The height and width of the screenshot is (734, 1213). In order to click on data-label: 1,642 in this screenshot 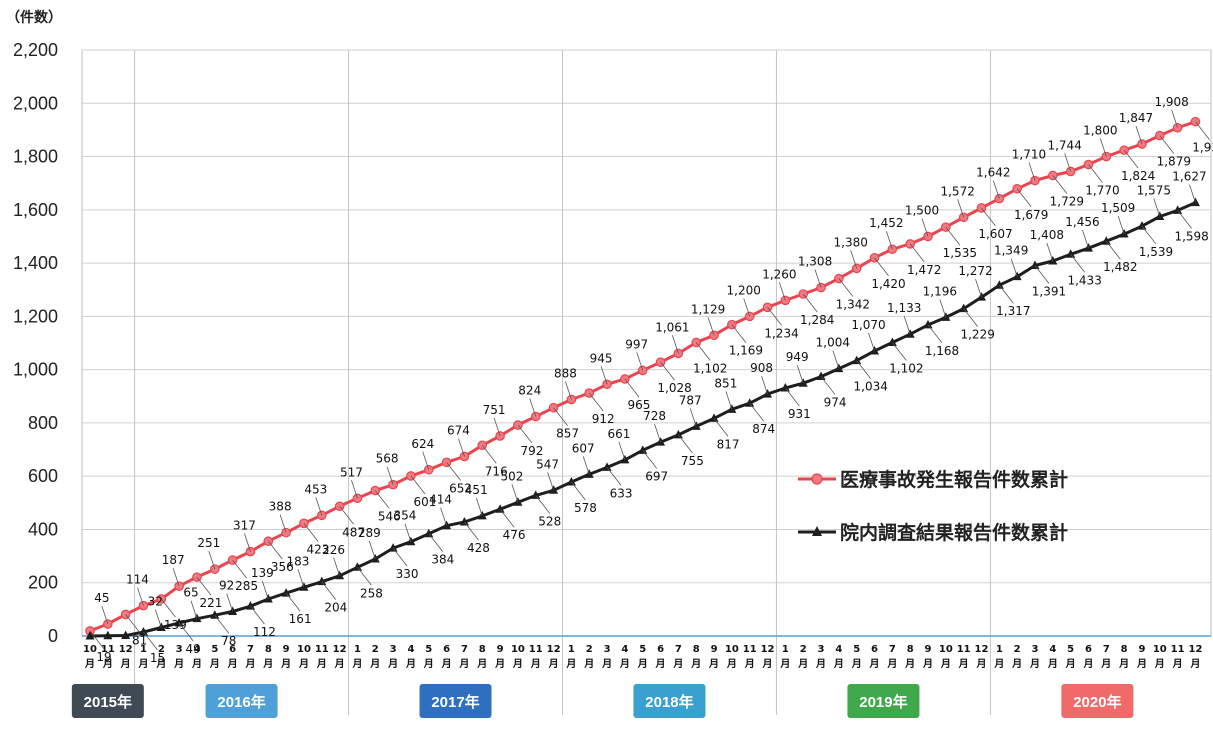, I will do `click(993, 173)`.